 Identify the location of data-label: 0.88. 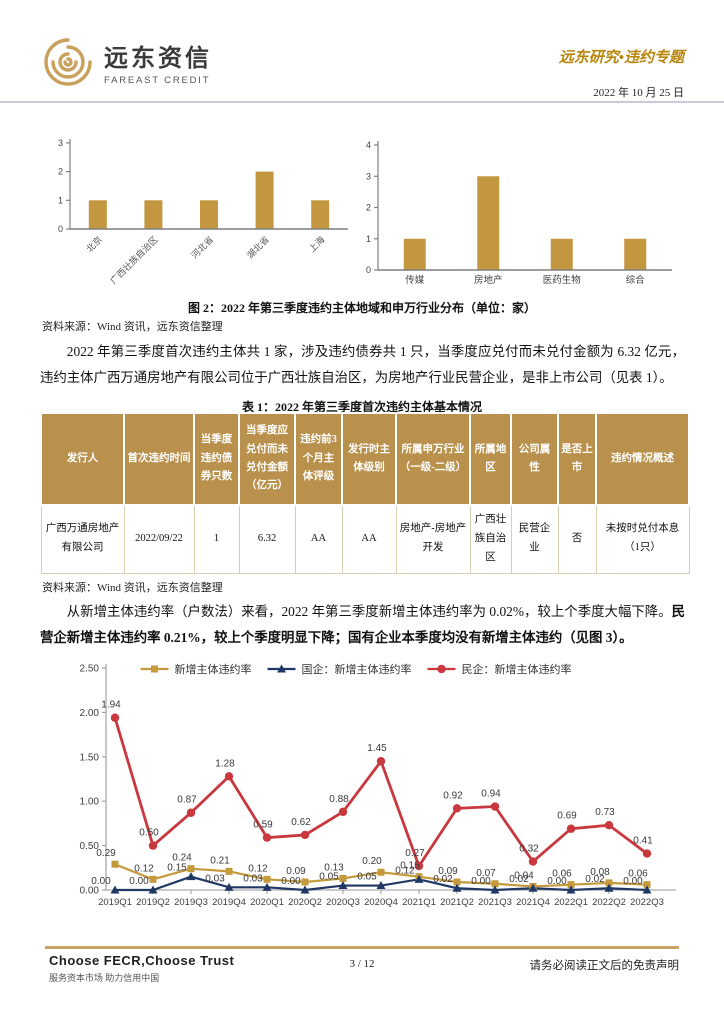
(339, 799).